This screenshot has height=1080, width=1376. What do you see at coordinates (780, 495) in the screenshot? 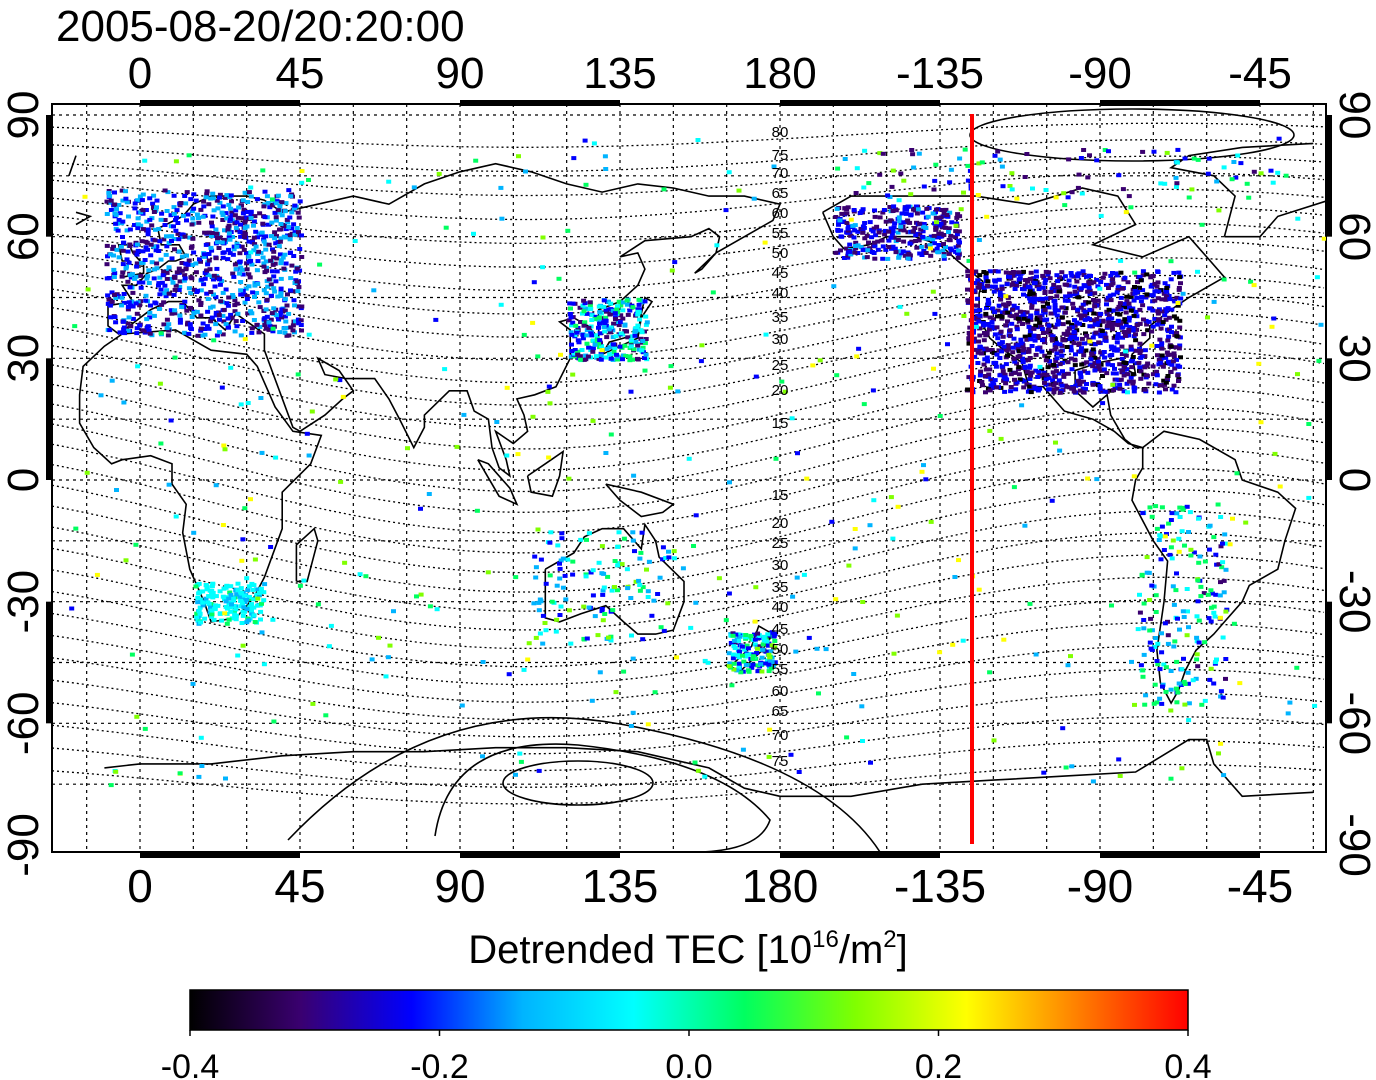
I see `contour-label-14: 15` at bounding box center [780, 495].